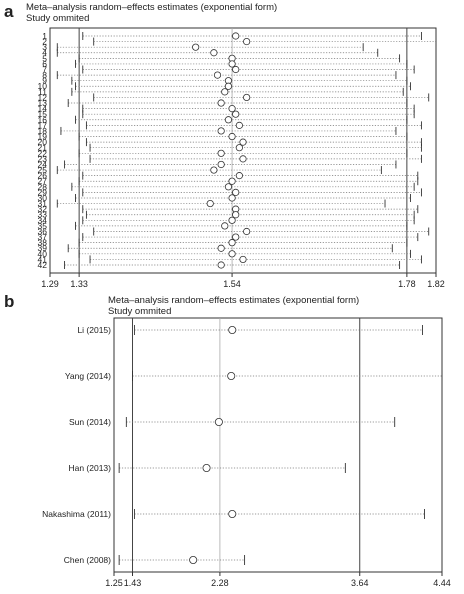 The width and height of the screenshot is (464, 594). What do you see at coordinates (43, 103) in the screenshot?
I see `plot-a-row-label-12: 13` at bounding box center [43, 103].